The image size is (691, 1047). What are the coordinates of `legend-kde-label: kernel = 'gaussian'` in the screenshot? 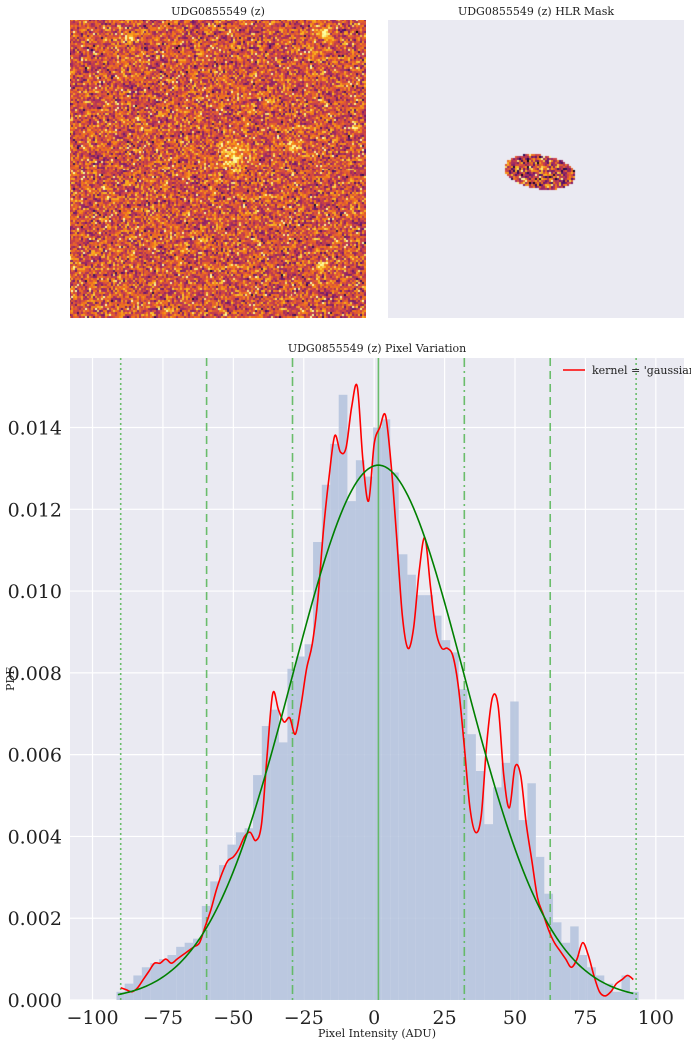 It's located at (641, 370).